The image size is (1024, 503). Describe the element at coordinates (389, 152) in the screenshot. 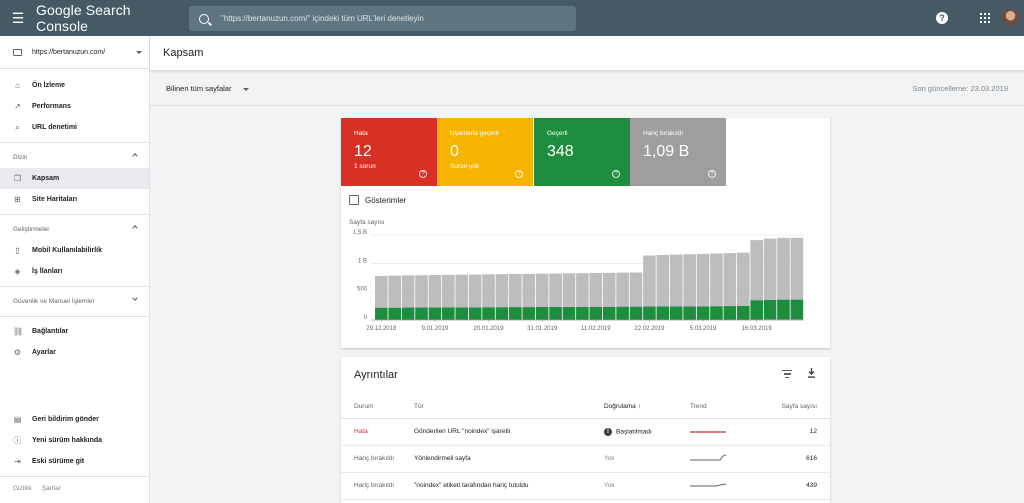

I see `tile-error: Hata 12 1 sorun ?` at that location.